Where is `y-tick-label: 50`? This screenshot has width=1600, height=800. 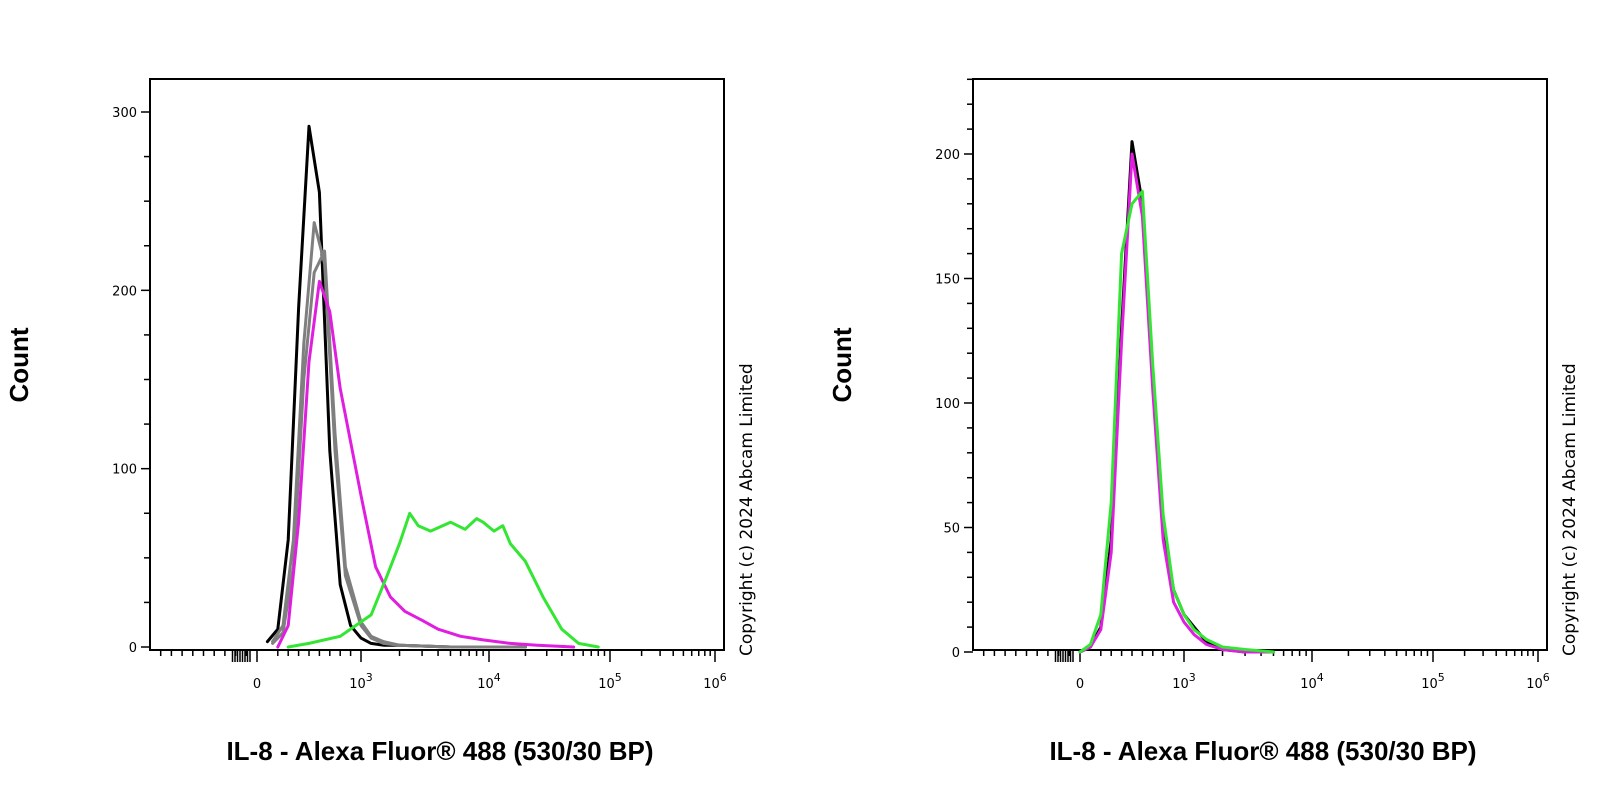 y-tick-label: 50 is located at coordinates (951, 529).